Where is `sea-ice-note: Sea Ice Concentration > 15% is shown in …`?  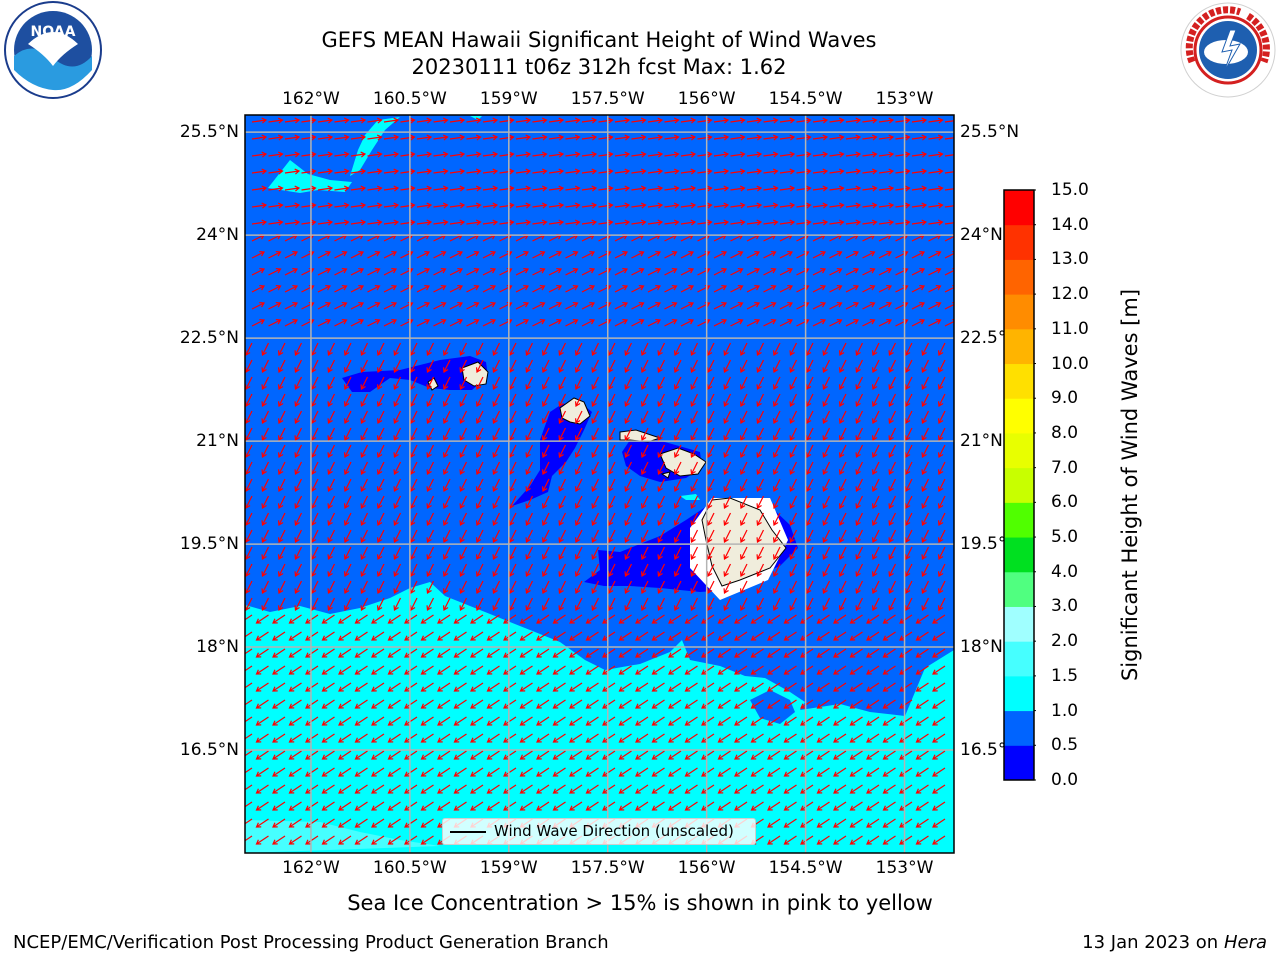
sea-ice-note: Sea Ice Concentration > 15% is shown in … is located at coordinates (640, 903).